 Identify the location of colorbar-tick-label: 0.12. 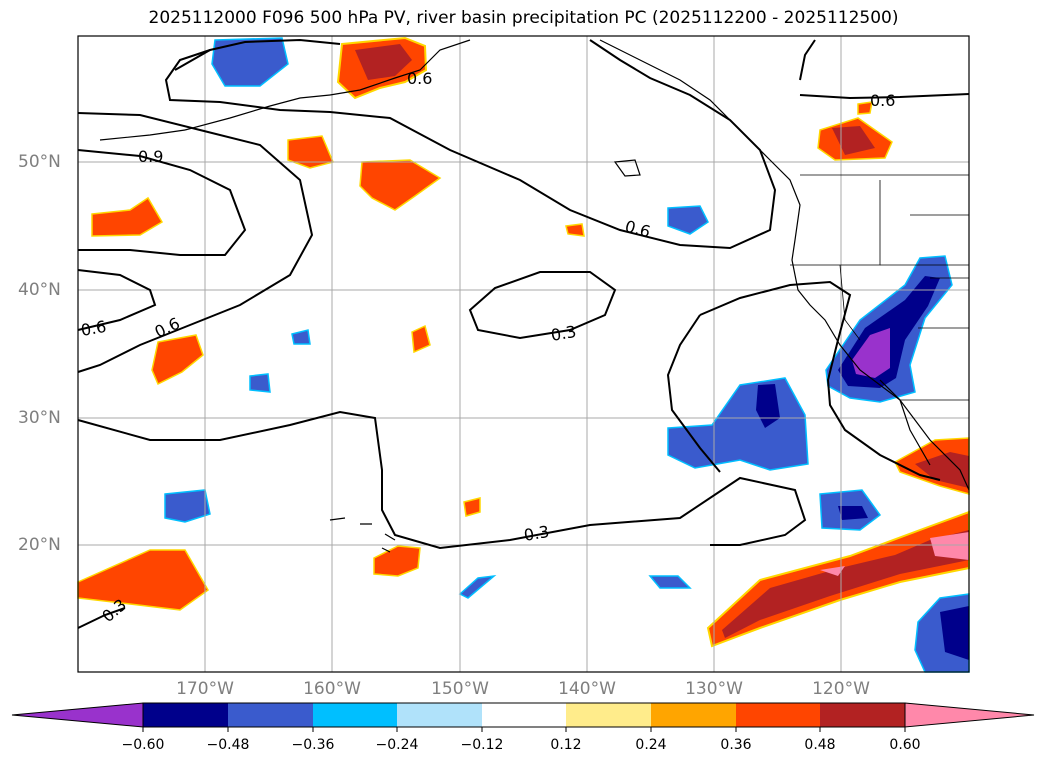
(566, 745).